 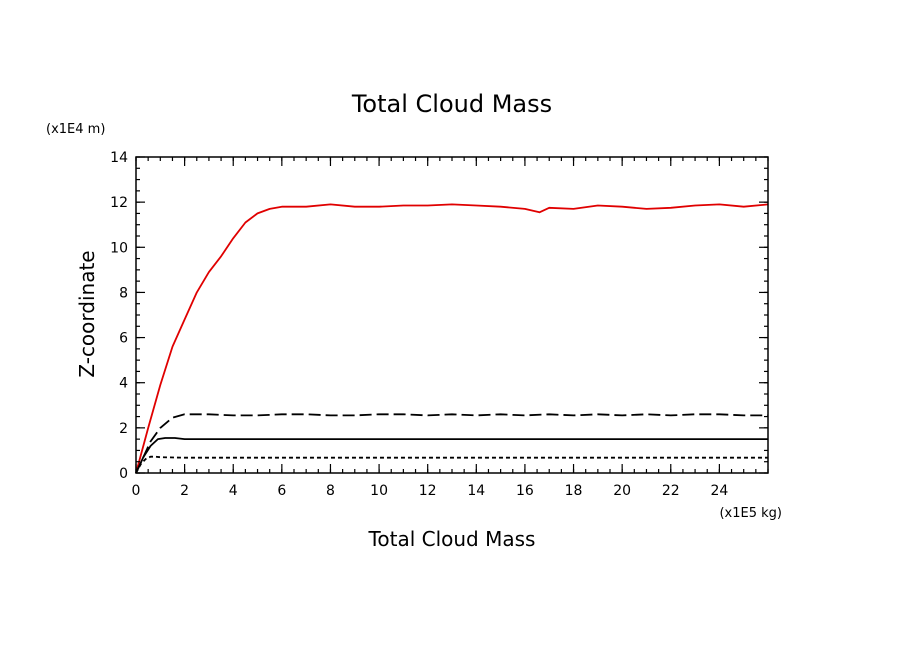 I want to click on x-tick-label: 8, so click(x=330, y=491).